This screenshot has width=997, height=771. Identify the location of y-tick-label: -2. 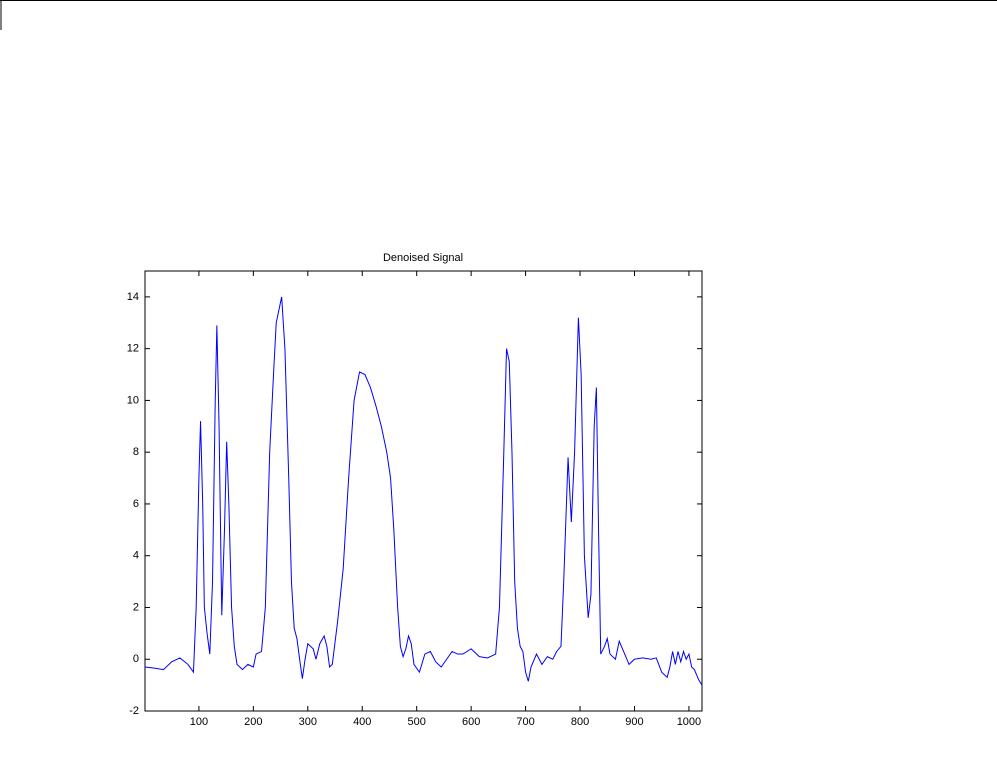
(134, 711).